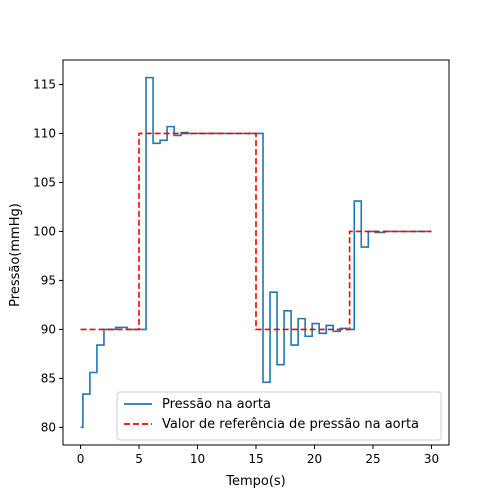  Describe the element at coordinates (431, 459) in the screenshot. I see `x-tick-label: 30` at that location.